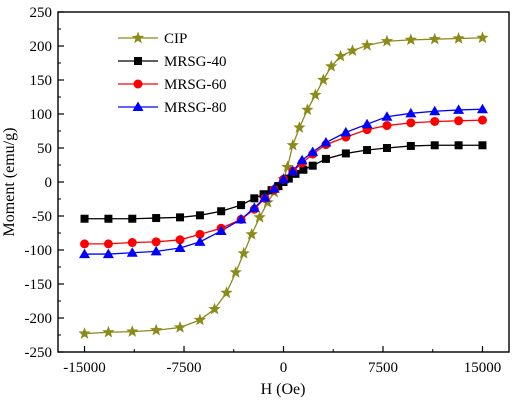 This screenshot has width=526, height=404. Describe the element at coordinates (383, 368) in the screenshot. I see `x-tick-label: 7500` at that location.